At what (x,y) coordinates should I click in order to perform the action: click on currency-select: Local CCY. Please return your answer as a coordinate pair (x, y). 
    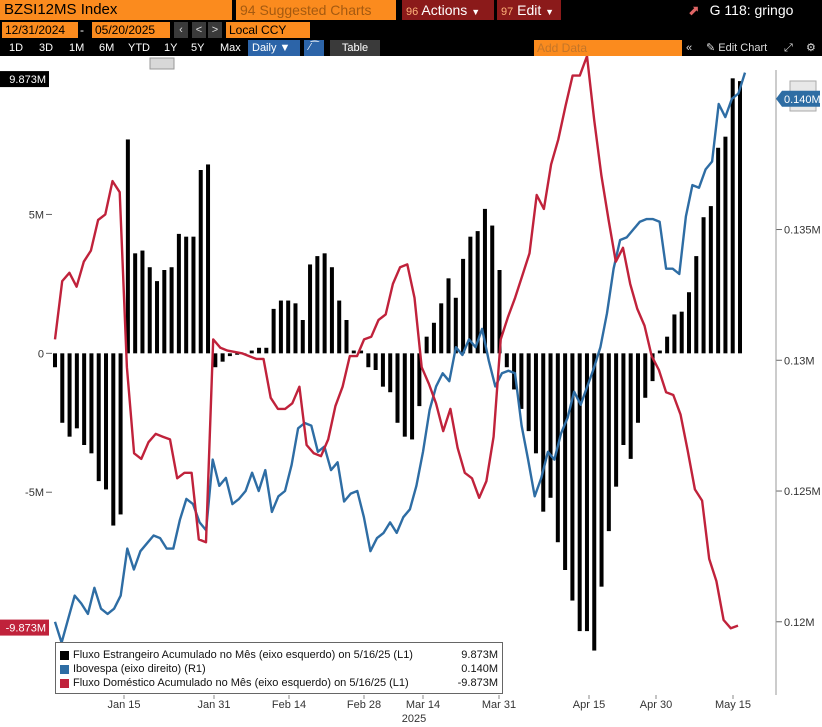
    Looking at the image, I should click on (268, 30).